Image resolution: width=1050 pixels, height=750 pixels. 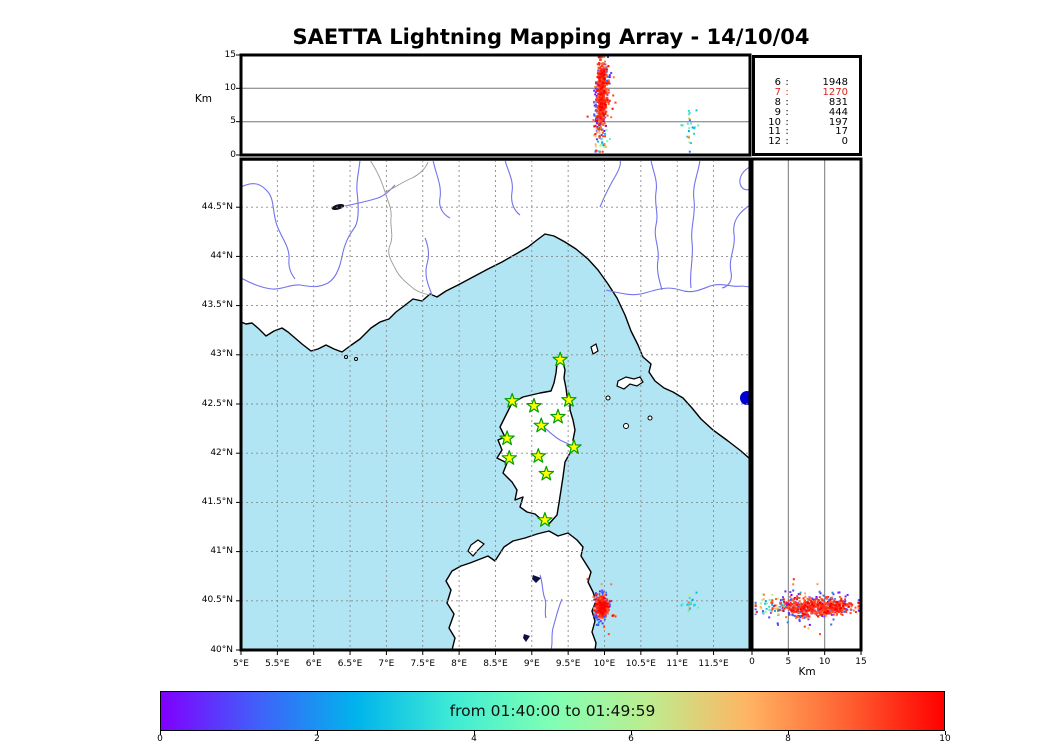 I want to click on right-altitude-tick-label: 0, so click(x=752, y=662).